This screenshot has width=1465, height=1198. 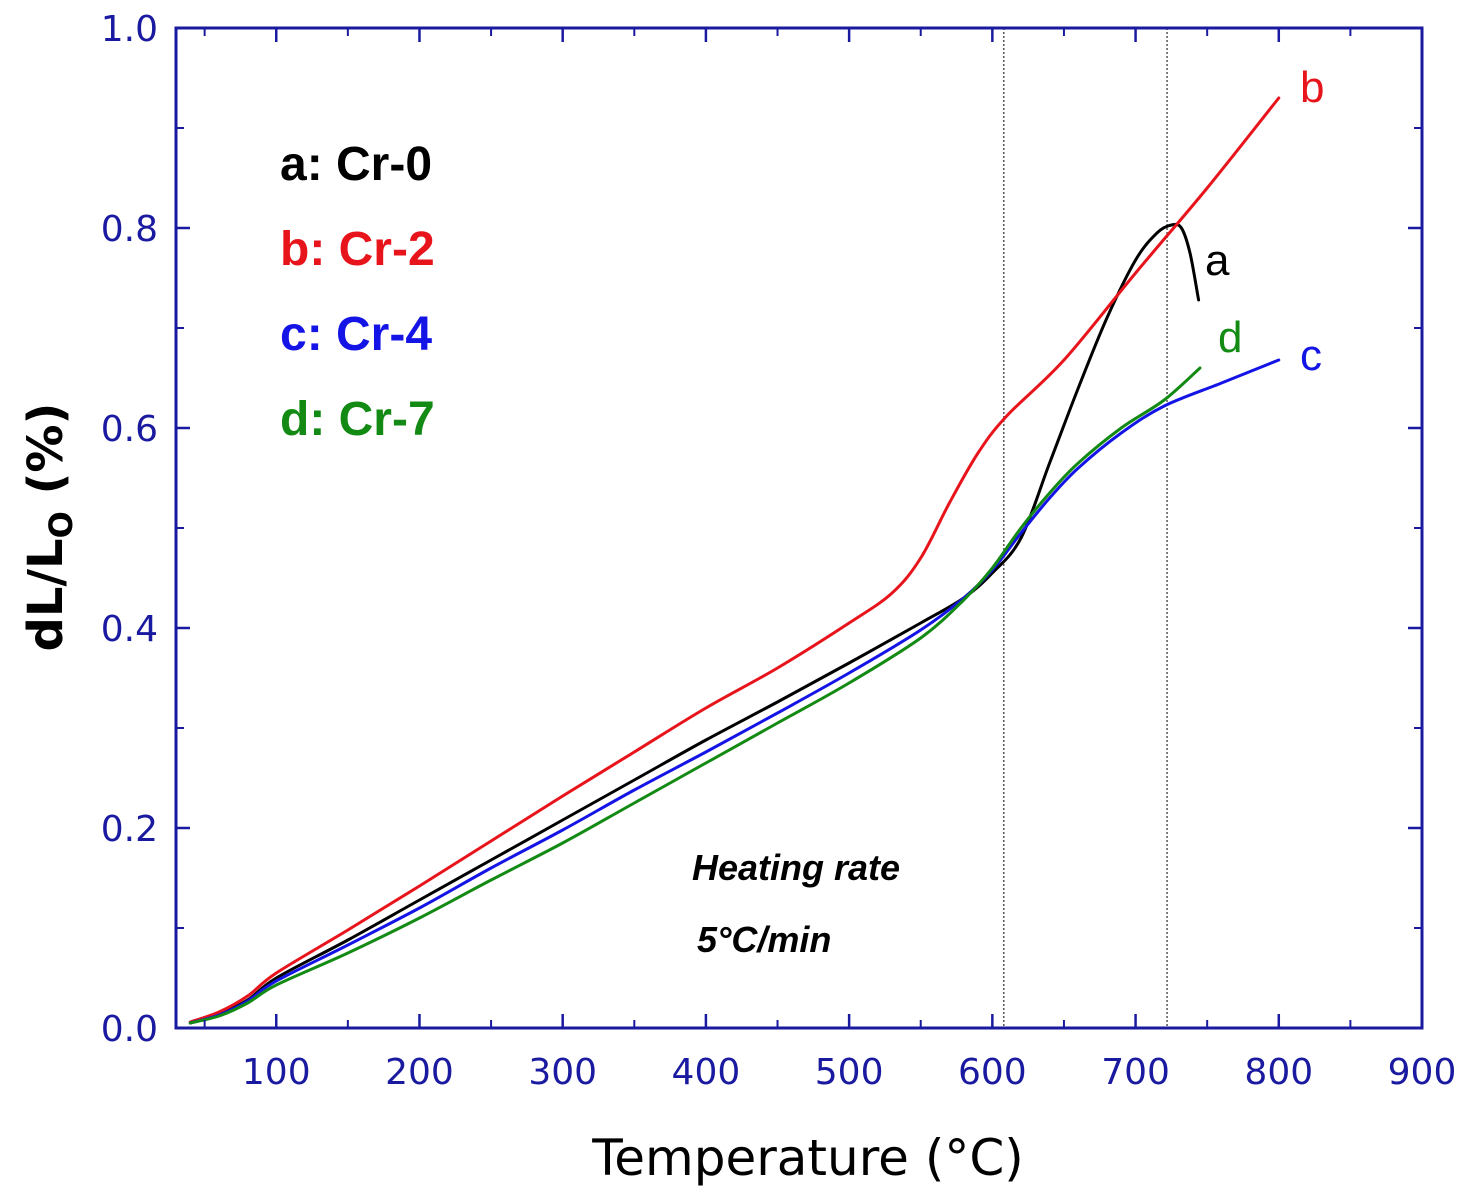 What do you see at coordinates (796, 867) in the screenshot?
I see `heating-rate-annotation: Heating rate` at bounding box center [796, 867].